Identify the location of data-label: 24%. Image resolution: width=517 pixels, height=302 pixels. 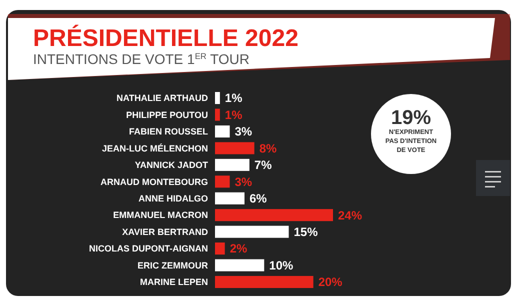
(350, 215).